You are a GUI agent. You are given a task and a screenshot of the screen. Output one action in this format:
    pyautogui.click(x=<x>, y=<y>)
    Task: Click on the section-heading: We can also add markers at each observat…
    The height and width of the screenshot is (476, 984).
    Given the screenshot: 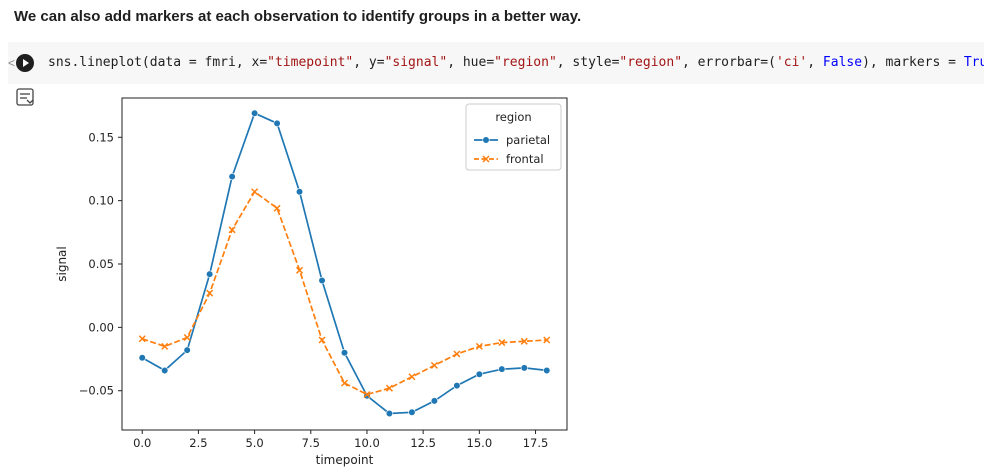 What is the action you would take?
    pyautogui.click(x=298, y=16)
    